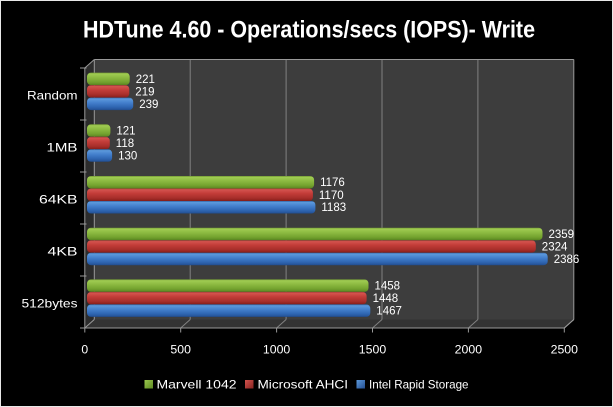  I want to click on svg-text: 1MB, so click(62, 148).